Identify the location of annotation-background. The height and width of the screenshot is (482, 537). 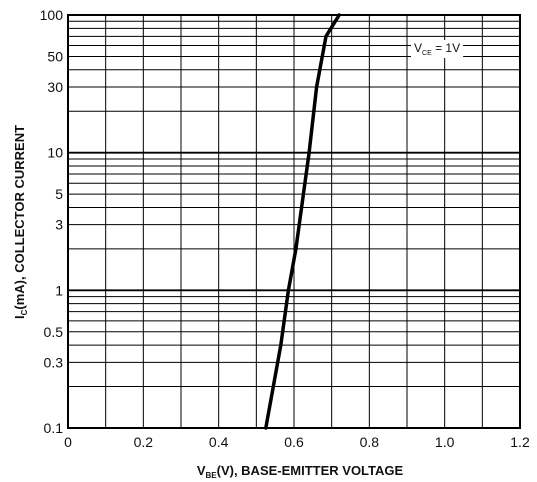
(437, 49).